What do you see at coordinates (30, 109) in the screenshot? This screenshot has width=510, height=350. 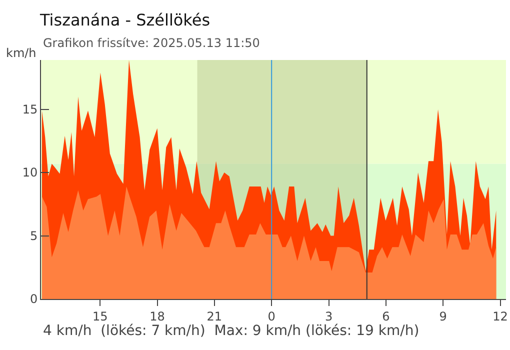 I see `y-tick-label: 15` at bounding box center [30, 109].